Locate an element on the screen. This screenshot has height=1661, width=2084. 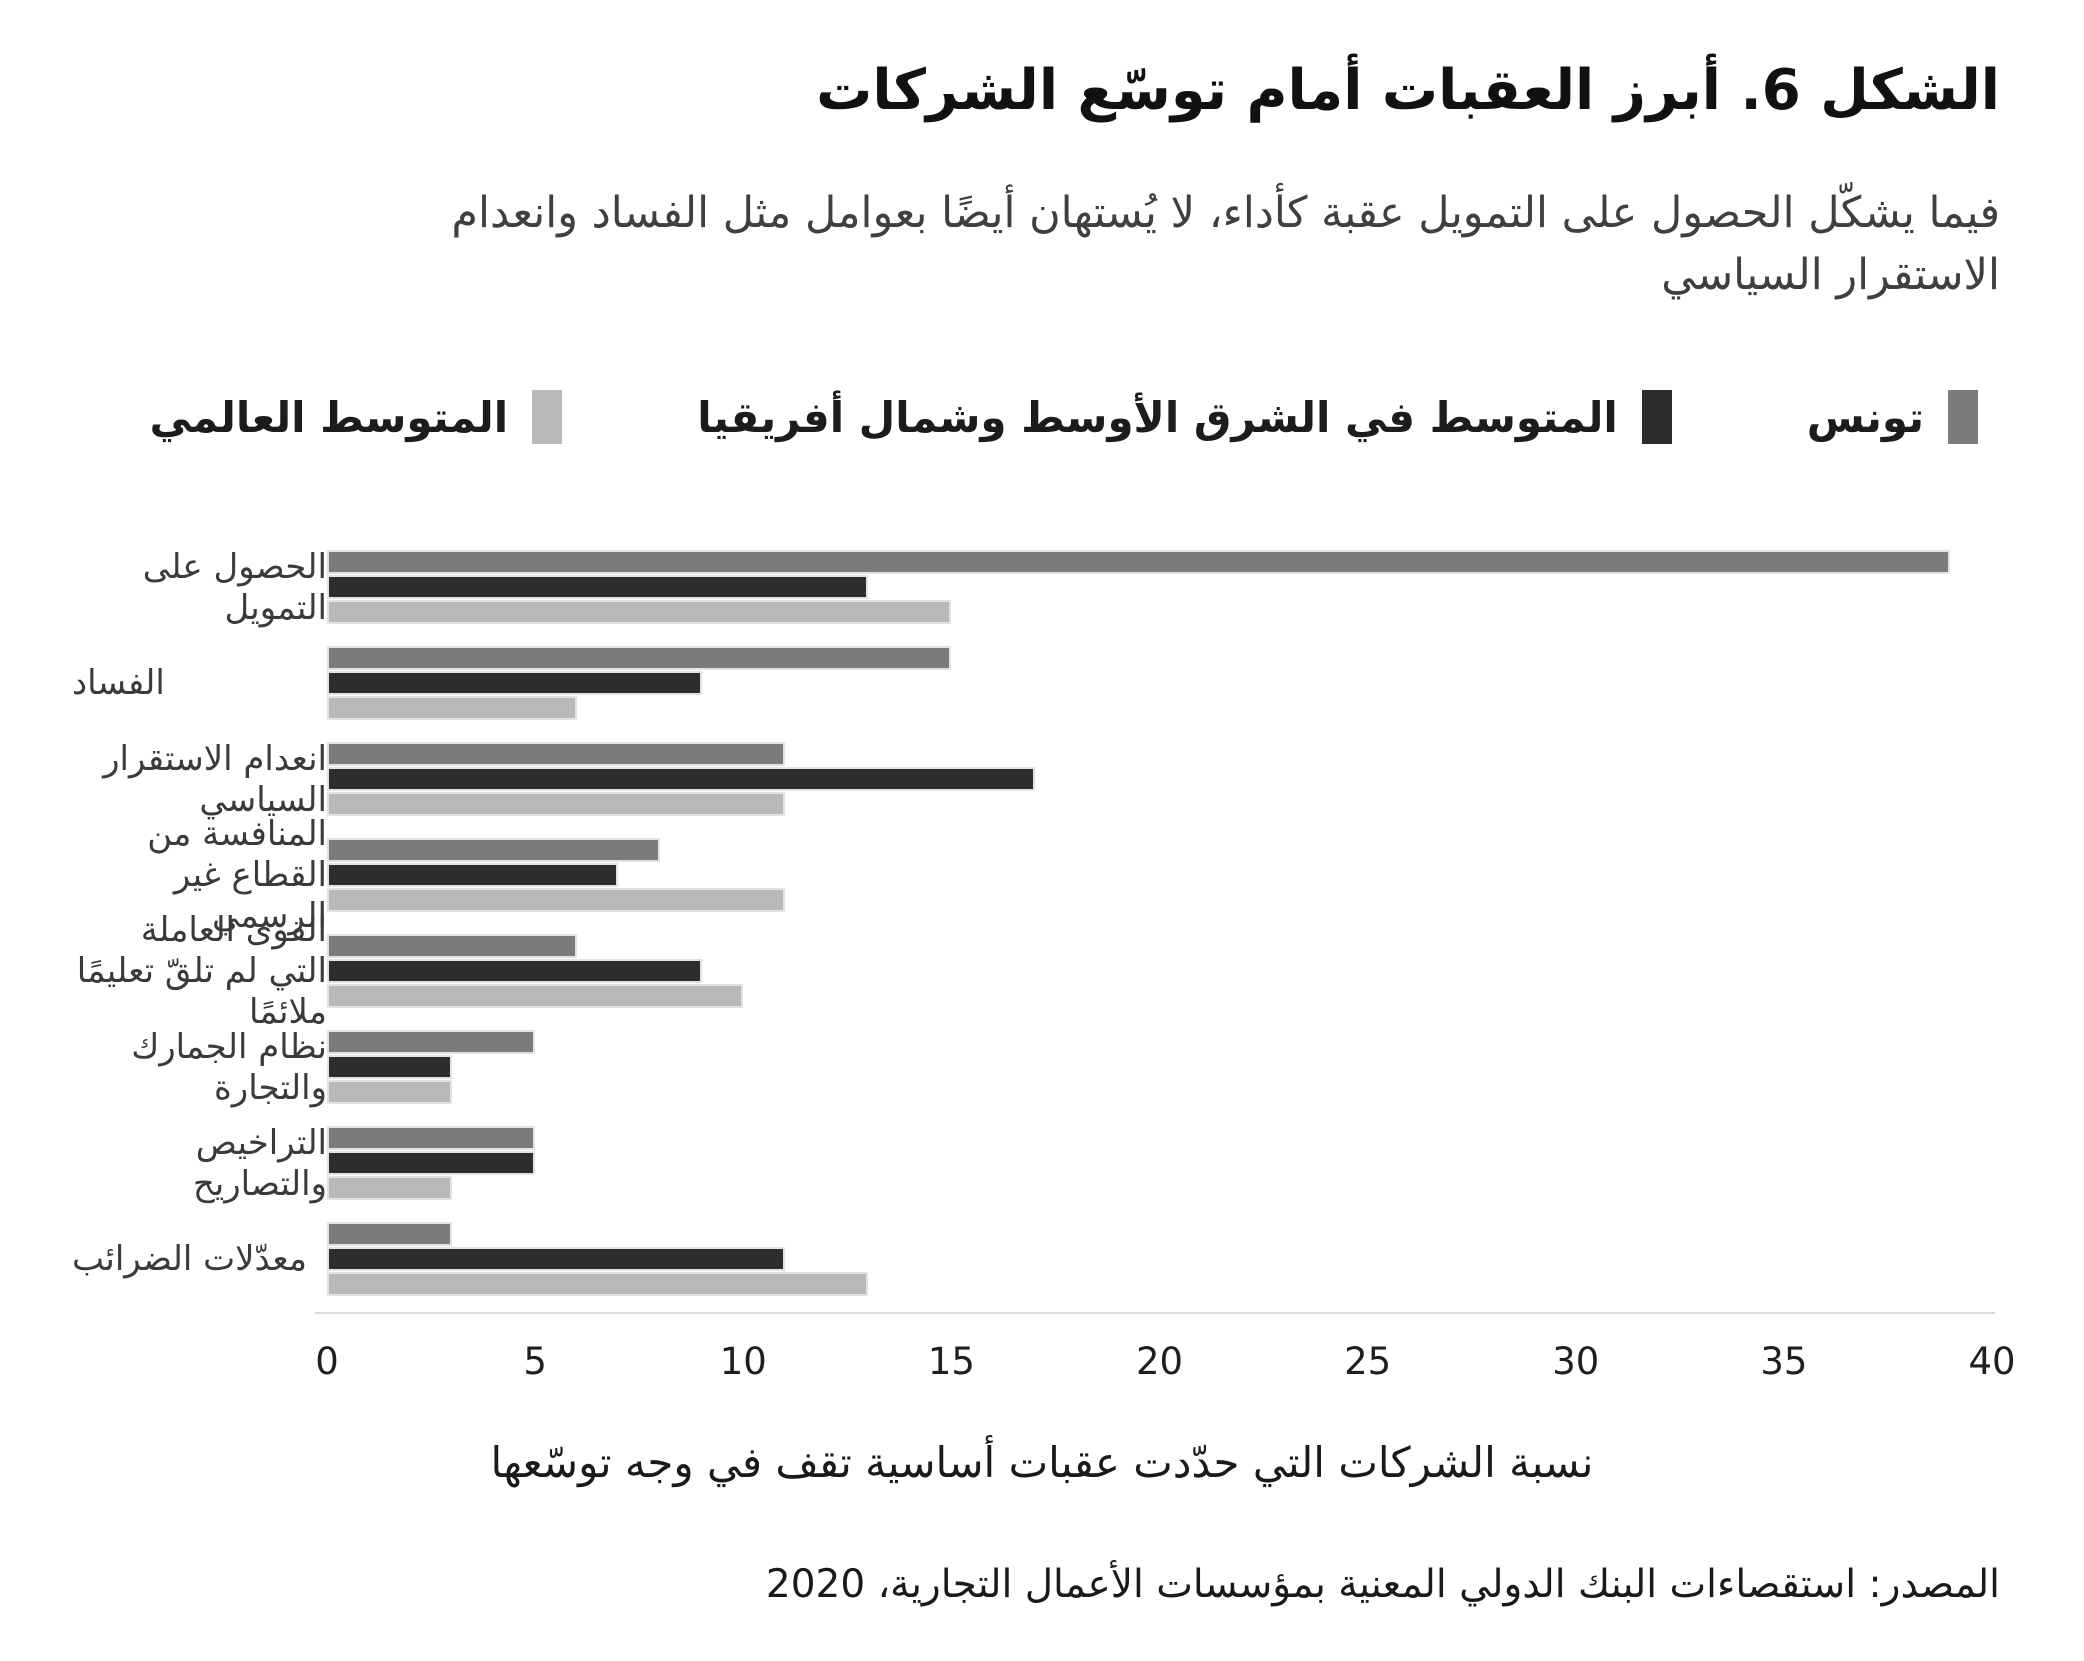
chart-row-6: التراخيص والتصاريح is located at coordinates (1026, 1172).